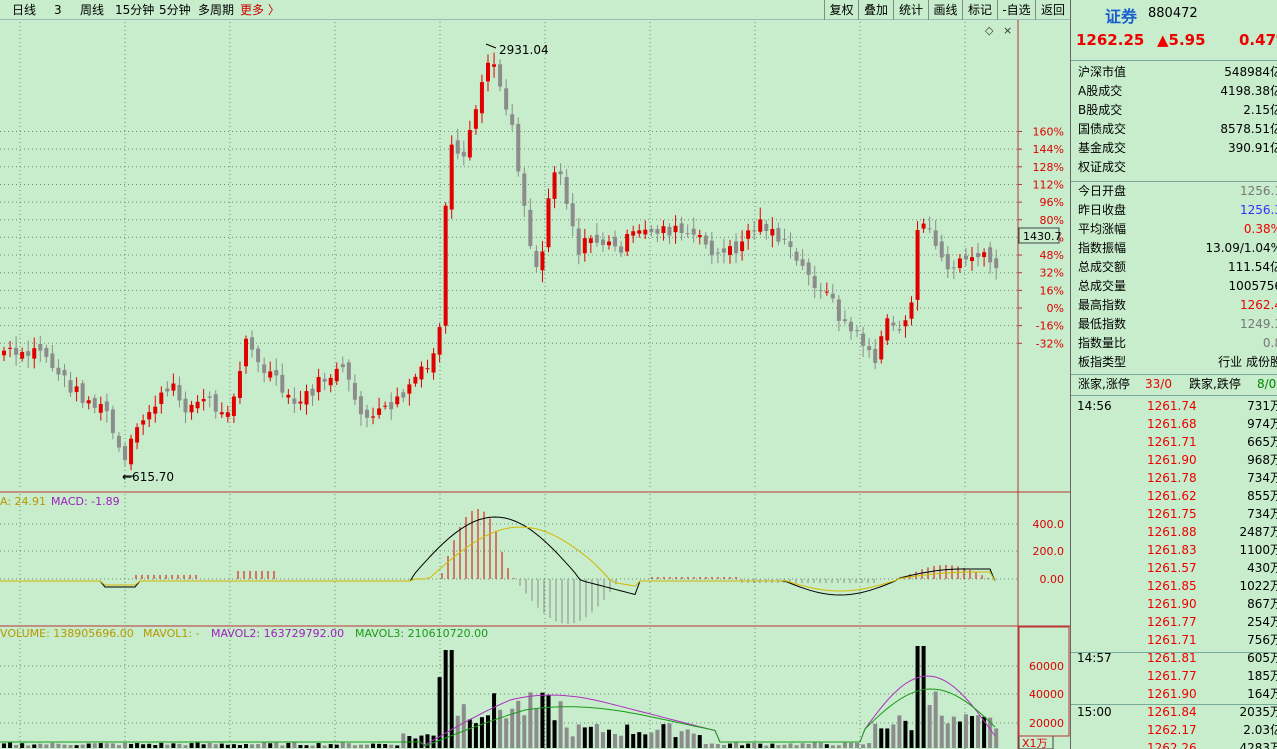  What do you see at coordinates (1174, 640) in the screenshot?
I see `tick-row: 1261.71 756万` at bounding box center [1174, 640].